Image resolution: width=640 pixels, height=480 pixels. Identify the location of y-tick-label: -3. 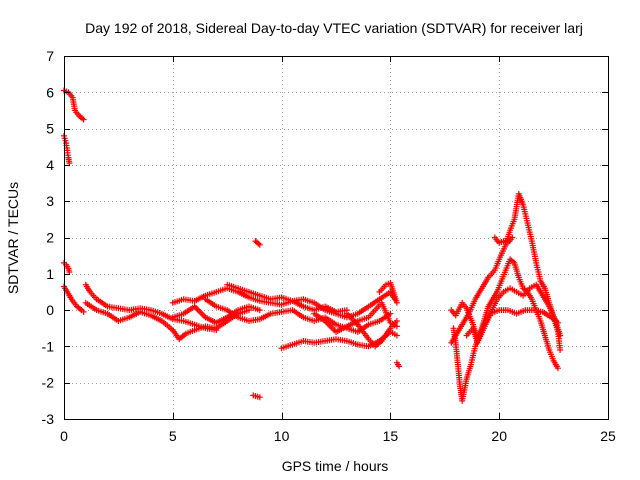
(48, 419).